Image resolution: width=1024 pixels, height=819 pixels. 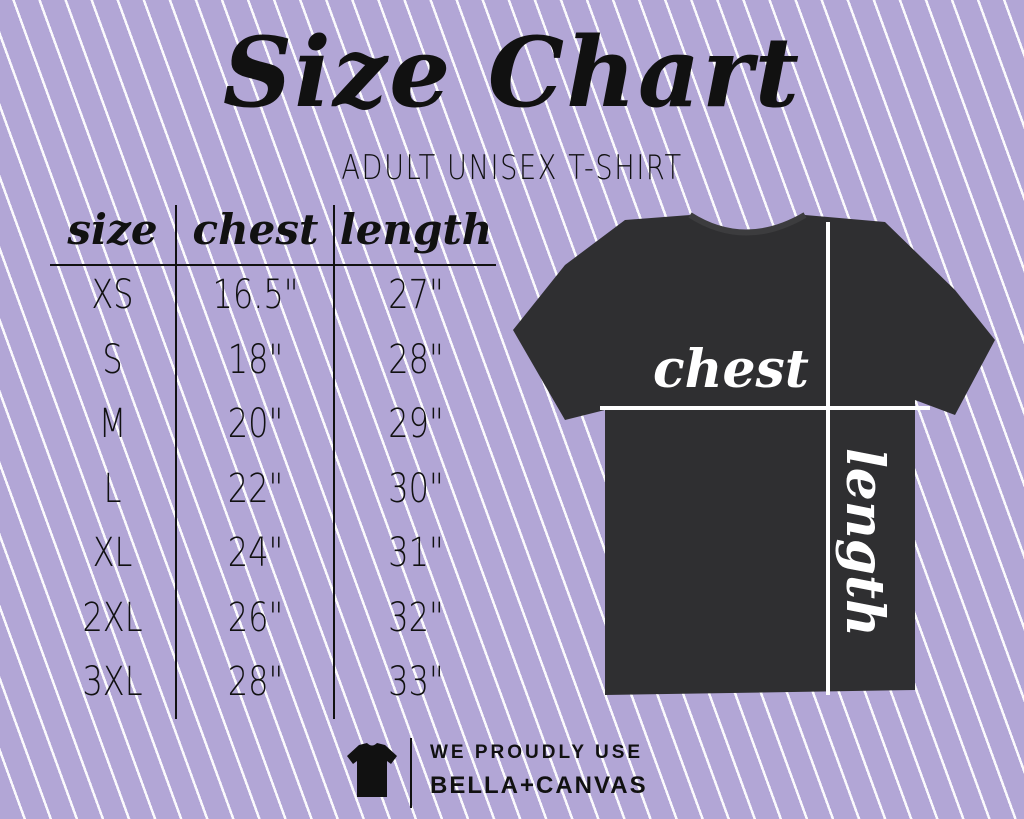 What do you see at coordinates (273, 265) in the screenshot?
I see `header-divider` at bounding box center [273, 265].